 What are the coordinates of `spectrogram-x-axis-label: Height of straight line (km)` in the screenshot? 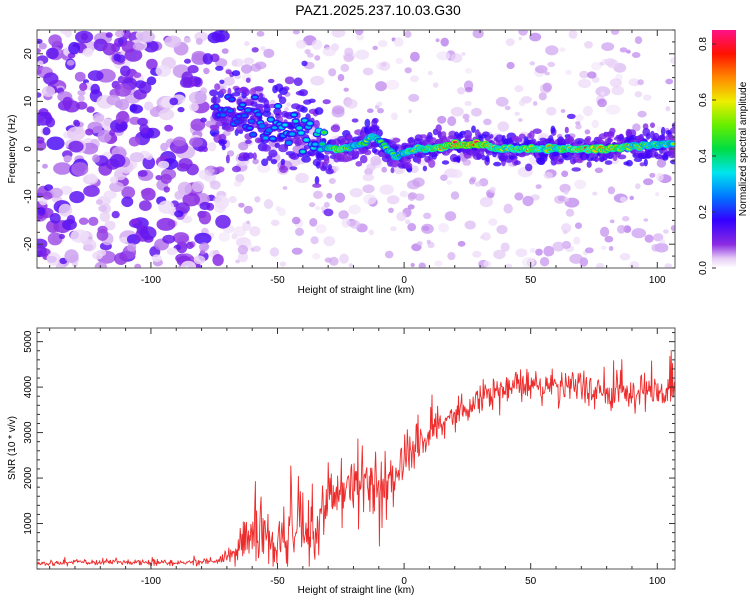 It's located at (356, 290).